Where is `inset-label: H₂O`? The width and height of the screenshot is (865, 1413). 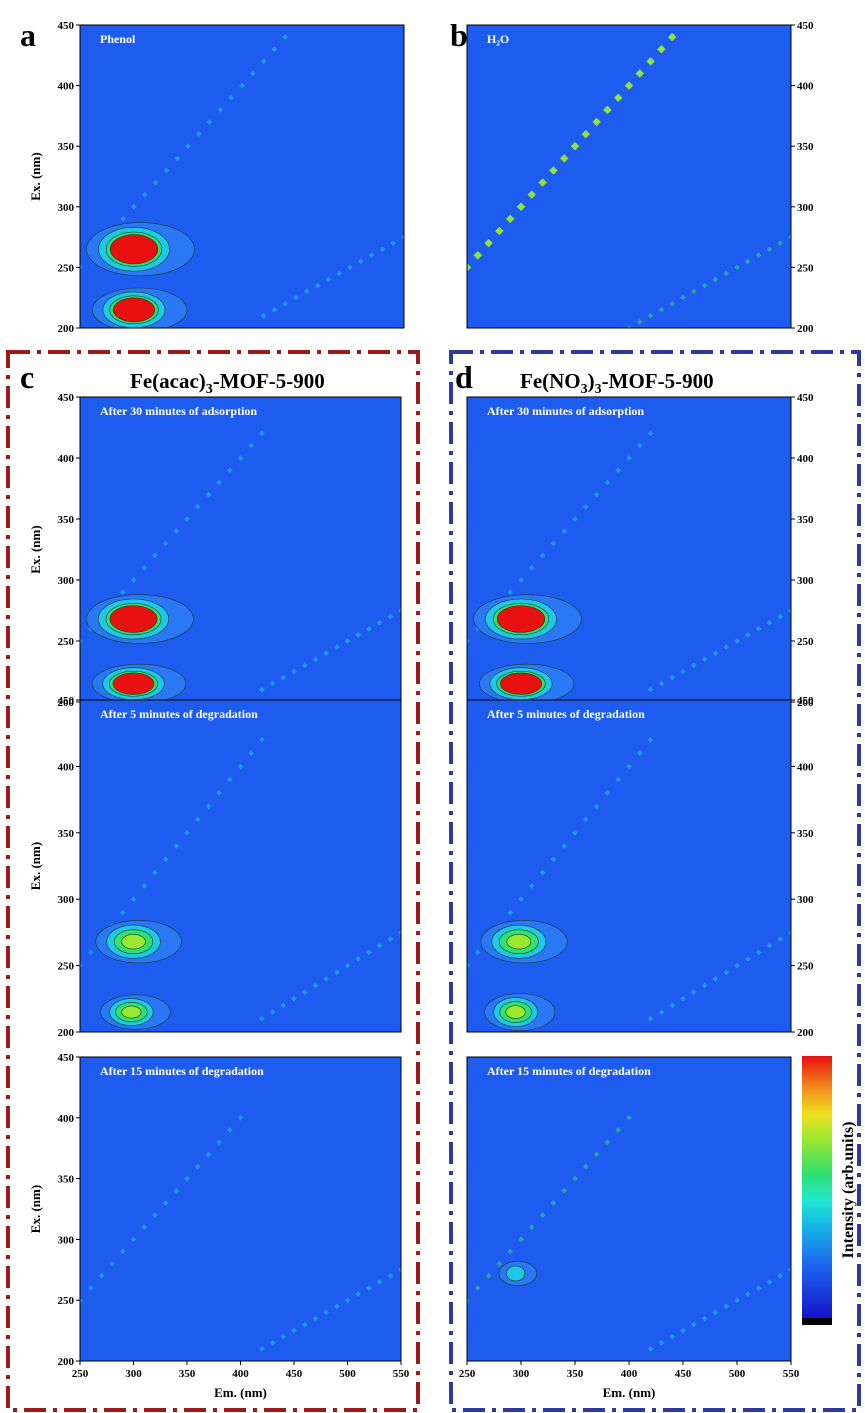
inset-label: H₂O is located at coordinates (498, 39).